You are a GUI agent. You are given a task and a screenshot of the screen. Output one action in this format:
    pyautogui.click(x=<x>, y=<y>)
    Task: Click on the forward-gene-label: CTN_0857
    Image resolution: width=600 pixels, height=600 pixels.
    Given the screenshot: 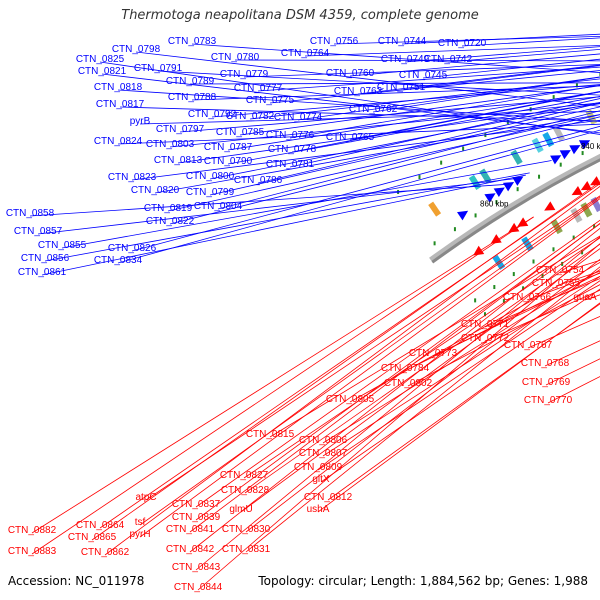 What is the action you would take?
    pyautogui.click(x=38, y=231)
    